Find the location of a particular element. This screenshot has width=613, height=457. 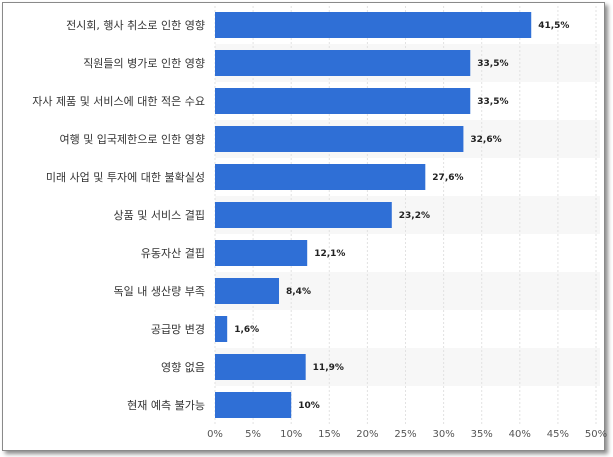

value-label: 23,2% is located at coordinates (414, 216).